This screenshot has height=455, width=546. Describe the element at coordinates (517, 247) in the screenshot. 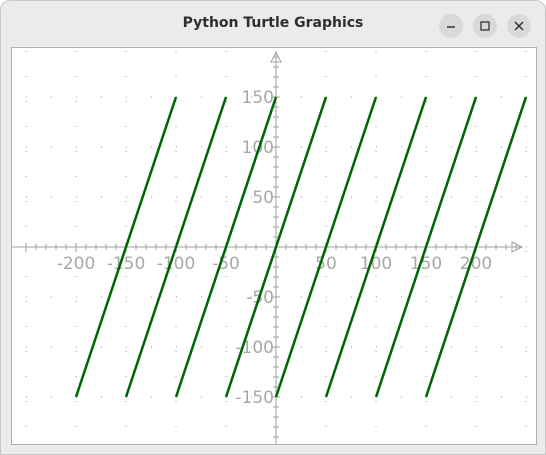

I see `x-axis-arrow-icon` at that location.